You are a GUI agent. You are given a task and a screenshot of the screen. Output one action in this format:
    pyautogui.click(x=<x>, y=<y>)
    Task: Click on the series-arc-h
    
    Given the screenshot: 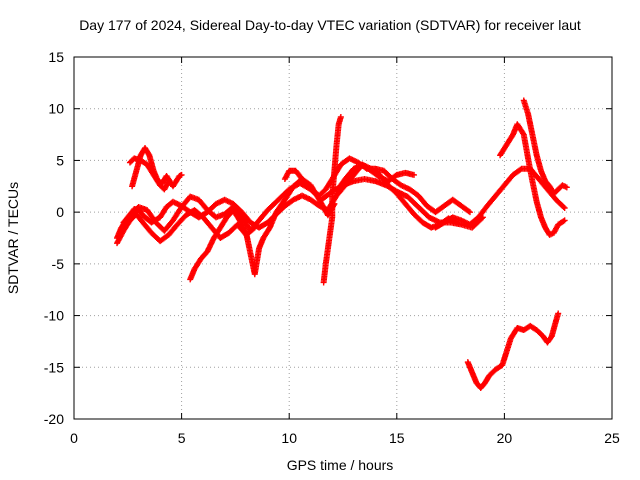 What is the action you would take?
    pyautogui.click(x=377, y=185)
    